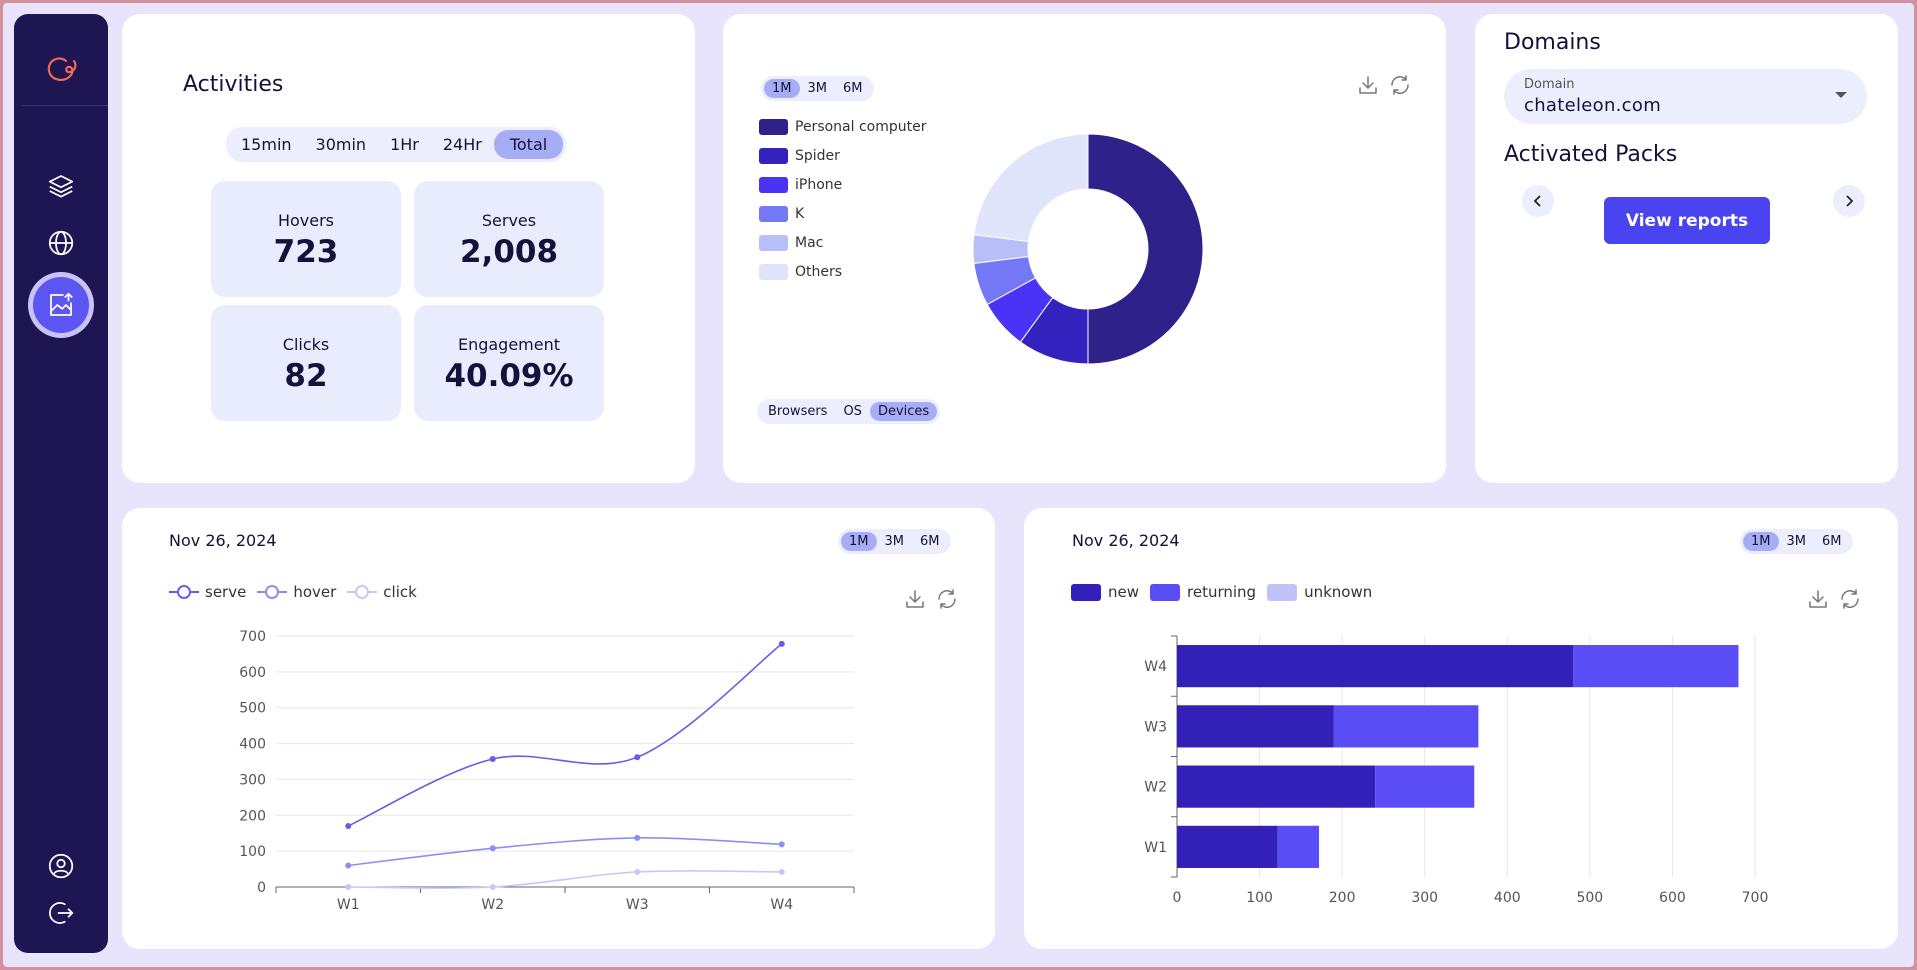 Image resolution: width=1917 pixels, height=970 pixels. What do you see at coordinates (1203, 592) in the screenshot?
I see `legend-item-returning: returning` at bounding box center [1203, 592].